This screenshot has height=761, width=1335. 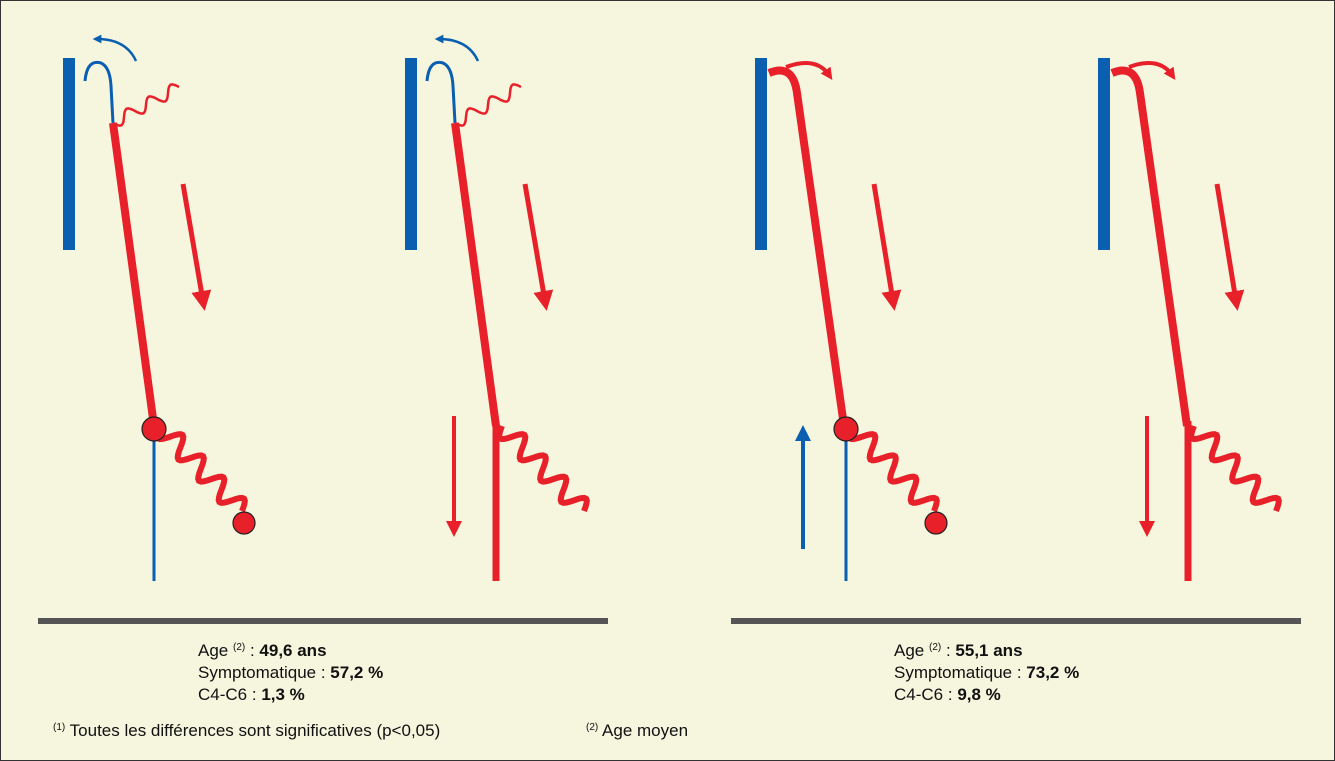 I want to click on footnote-mark: (1), so click(x=59, y=727).